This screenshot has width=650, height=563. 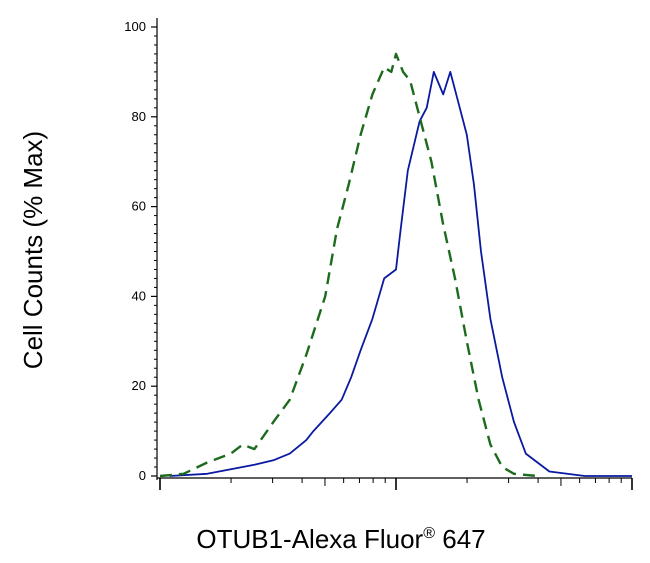 I want to click on x-axis-label: OTUB1-Alexa Fluor® 647, so click(x=340, y=539).